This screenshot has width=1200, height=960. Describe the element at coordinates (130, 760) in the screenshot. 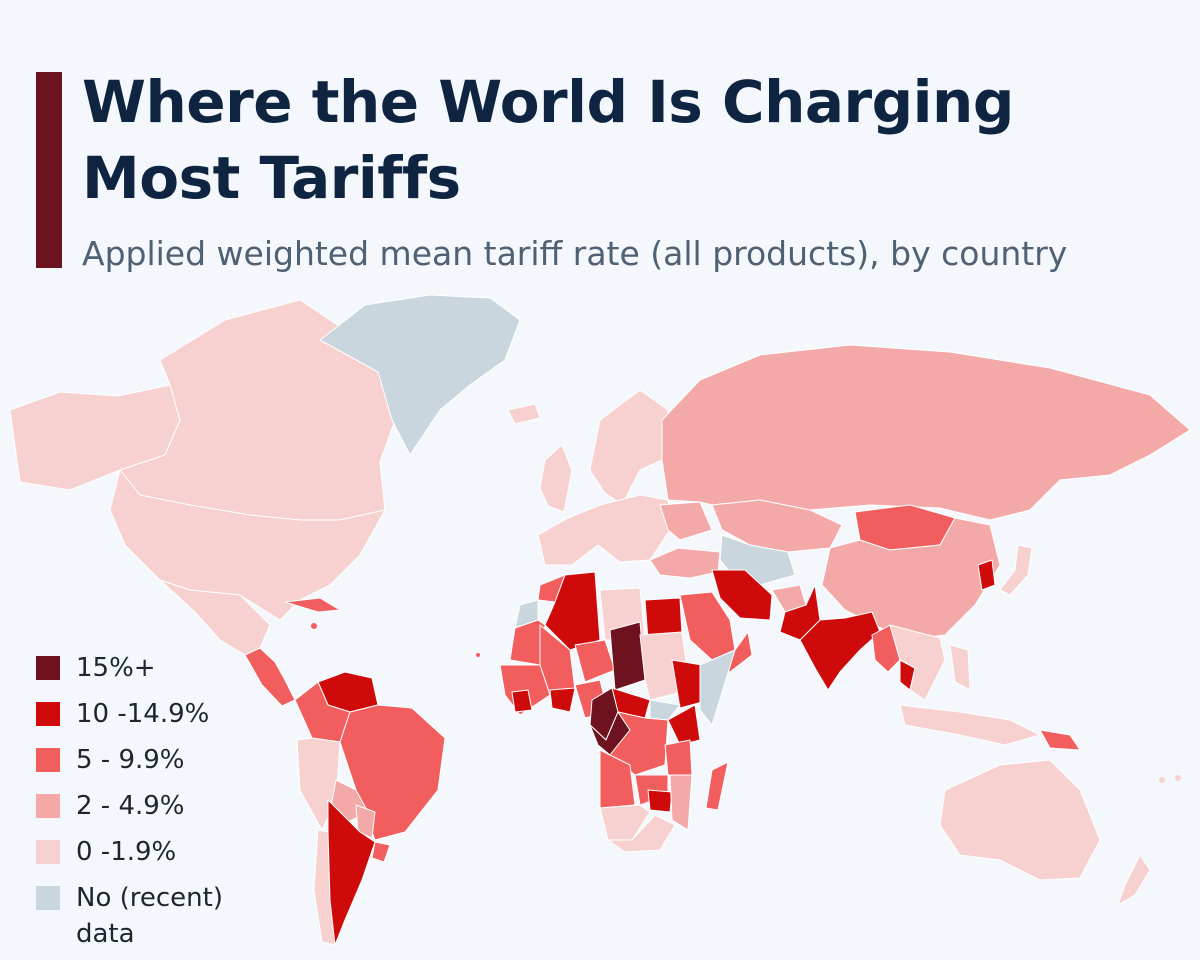

I see `legend-label: 5 - 9.9%` at that location.